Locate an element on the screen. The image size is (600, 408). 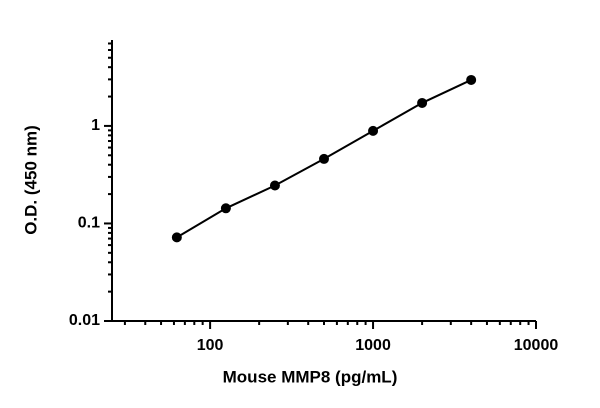
y-tick-label: 0.01 is located at coordinates (84, 320).